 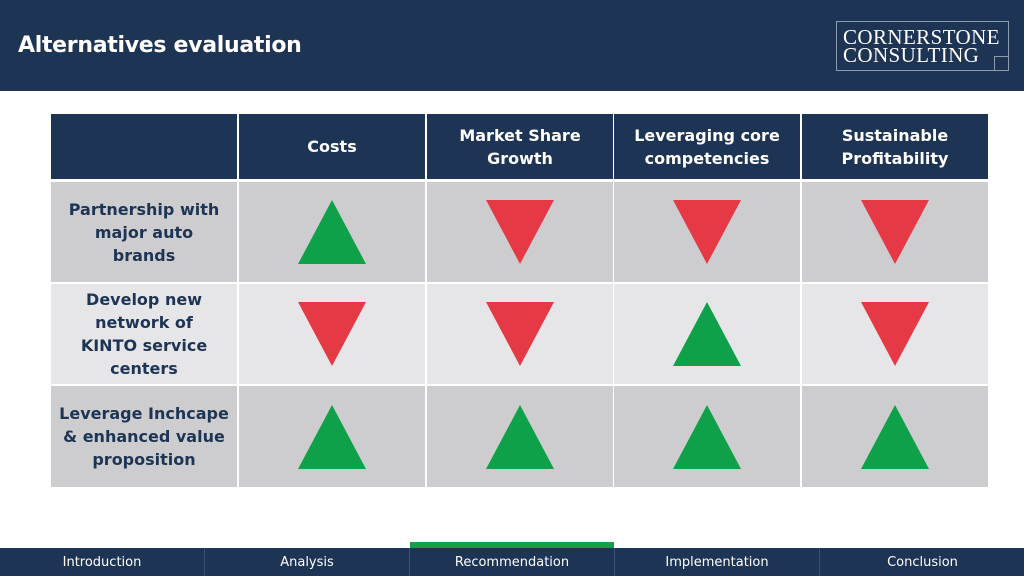 I want to click on column-header-market-share-growth: Market Share Growth, so click(x=520, y=146).